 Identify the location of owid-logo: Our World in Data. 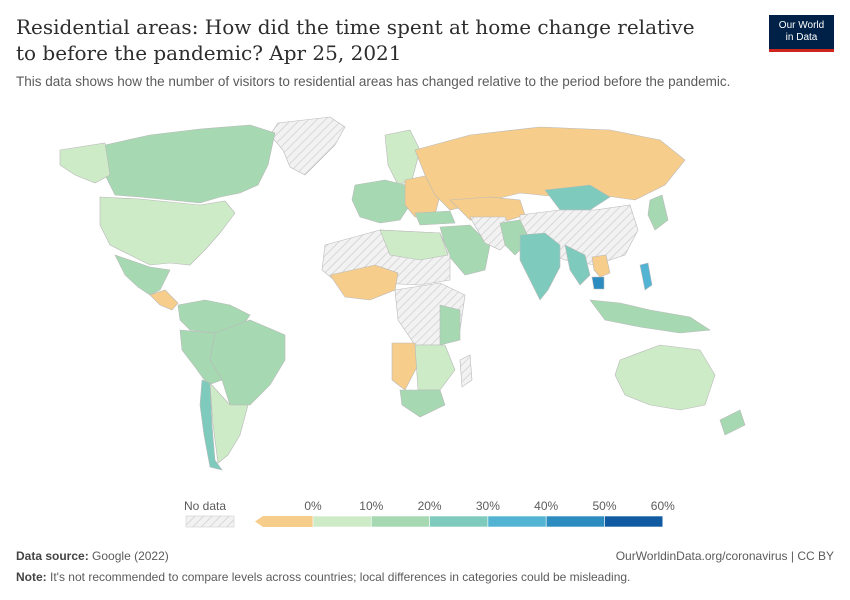
(801, 33).